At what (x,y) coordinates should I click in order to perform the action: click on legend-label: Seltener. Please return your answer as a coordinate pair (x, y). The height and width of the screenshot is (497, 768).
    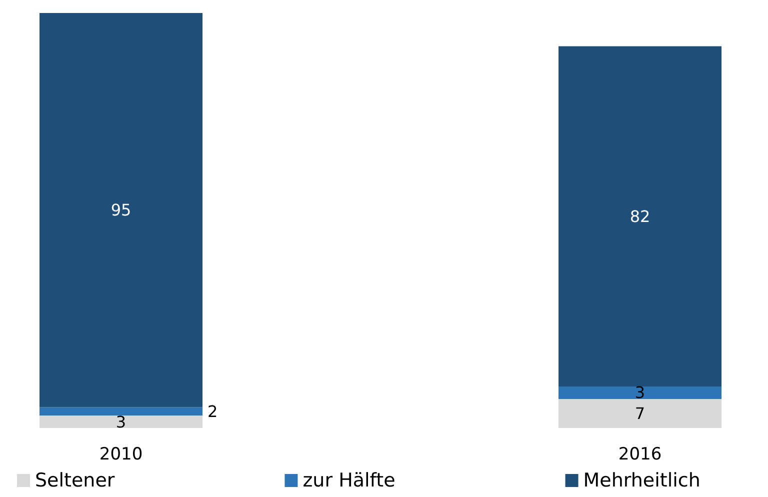
    Looking at the image, I should click on (75, 481).